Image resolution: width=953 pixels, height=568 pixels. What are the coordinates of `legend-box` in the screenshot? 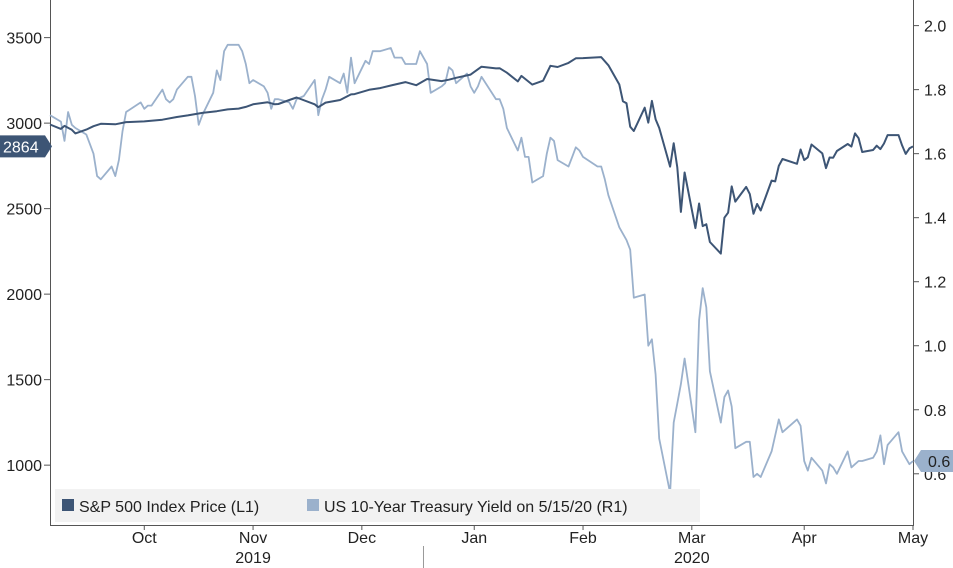 It's located at (377, 505).